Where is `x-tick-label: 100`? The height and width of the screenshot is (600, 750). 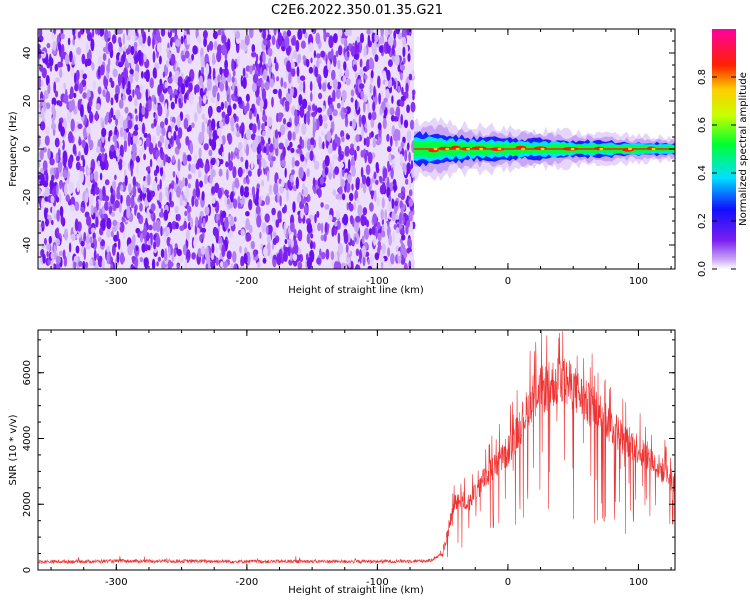 x-tick-label: 100 is located at coordinates (638, 582).